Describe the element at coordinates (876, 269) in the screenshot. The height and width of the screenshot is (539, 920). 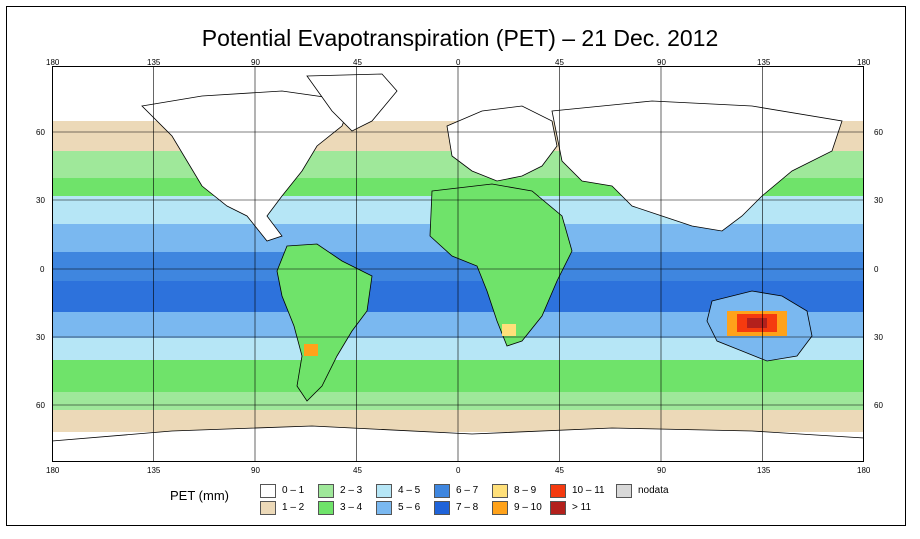
I see `right-tick-label: 0` at that location.